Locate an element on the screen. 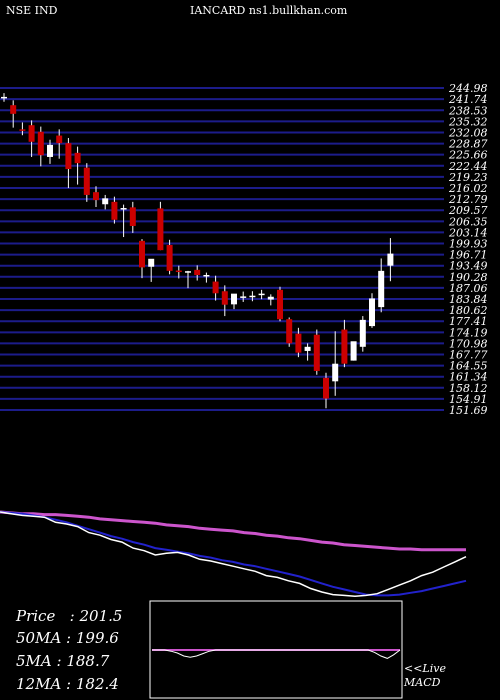  stat-50ma-label: 50MA is located at coordinates (39, 638).